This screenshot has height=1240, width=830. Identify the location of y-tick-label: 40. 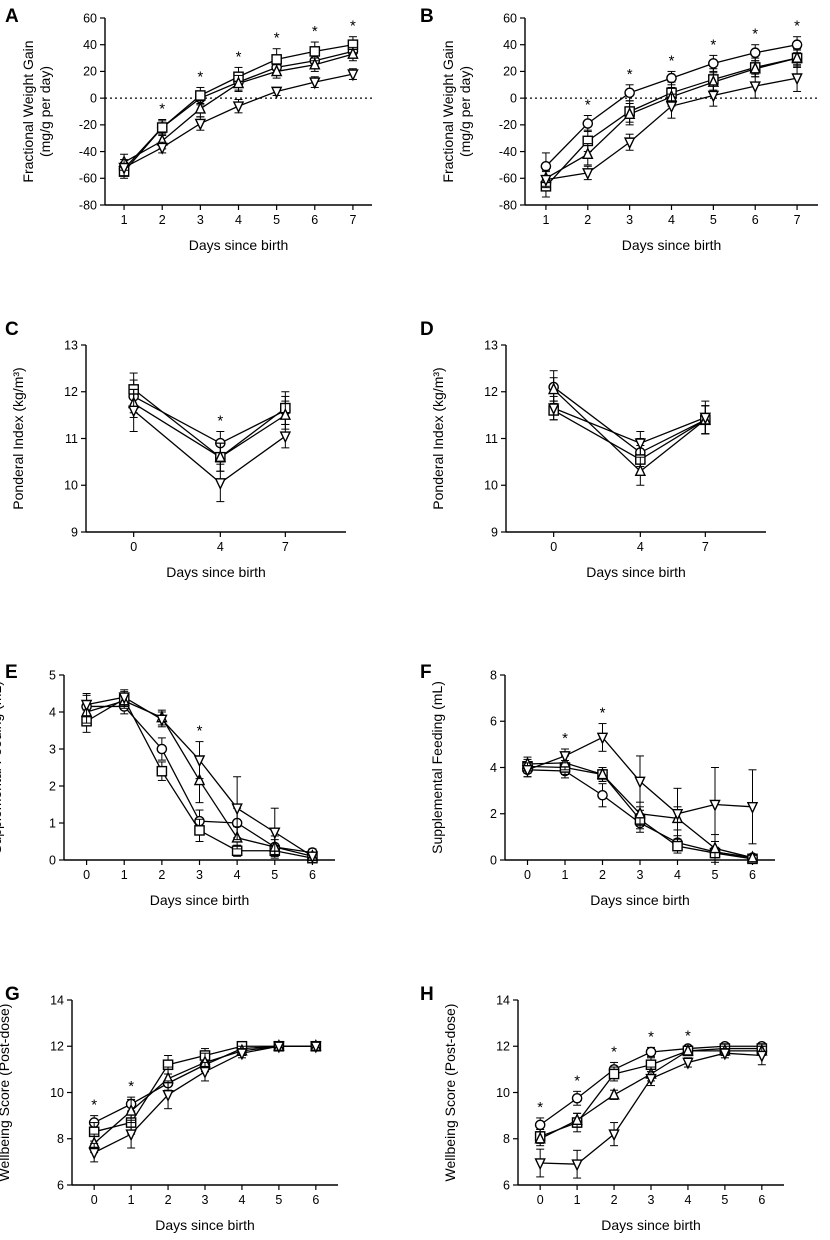
(90, 45).